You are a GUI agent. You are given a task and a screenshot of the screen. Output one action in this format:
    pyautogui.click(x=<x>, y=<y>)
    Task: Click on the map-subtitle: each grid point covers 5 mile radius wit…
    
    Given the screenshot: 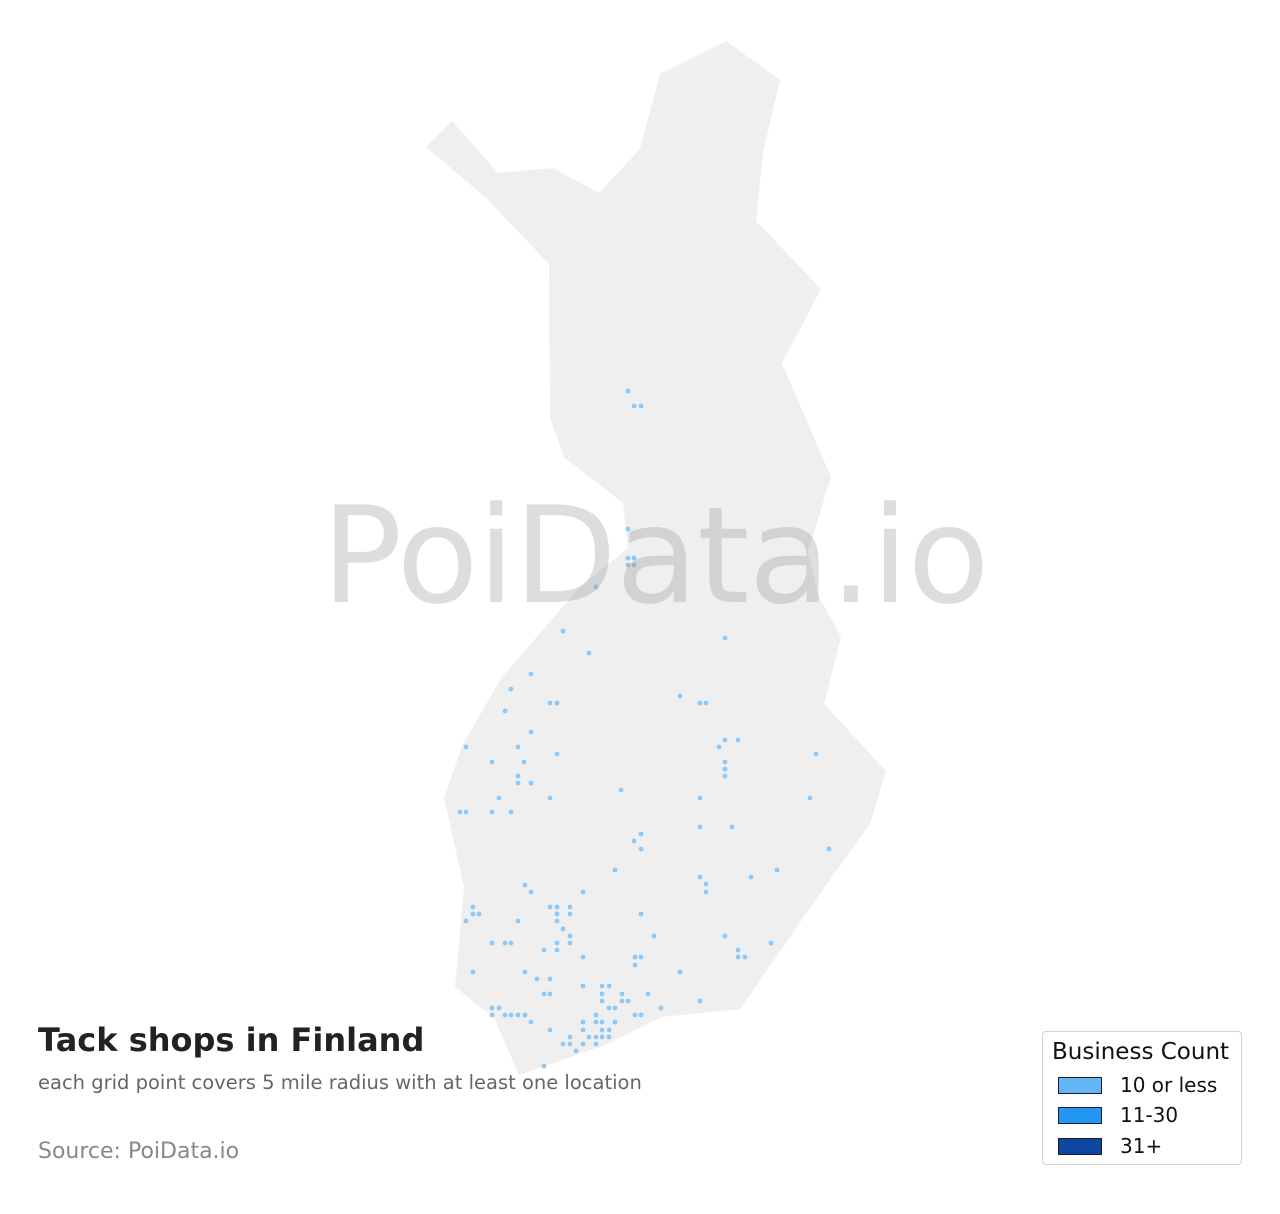 What is the action you would take?
    pyautogui.click(x=340, y=1082)
    